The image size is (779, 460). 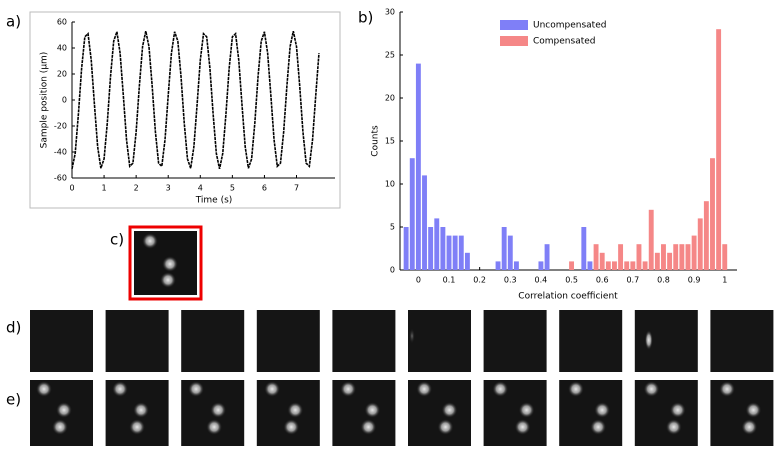 What do you see at coordinates (13, 400) in the screenshot?
I see `panel-label: e)` at bounding box center [13, 400].